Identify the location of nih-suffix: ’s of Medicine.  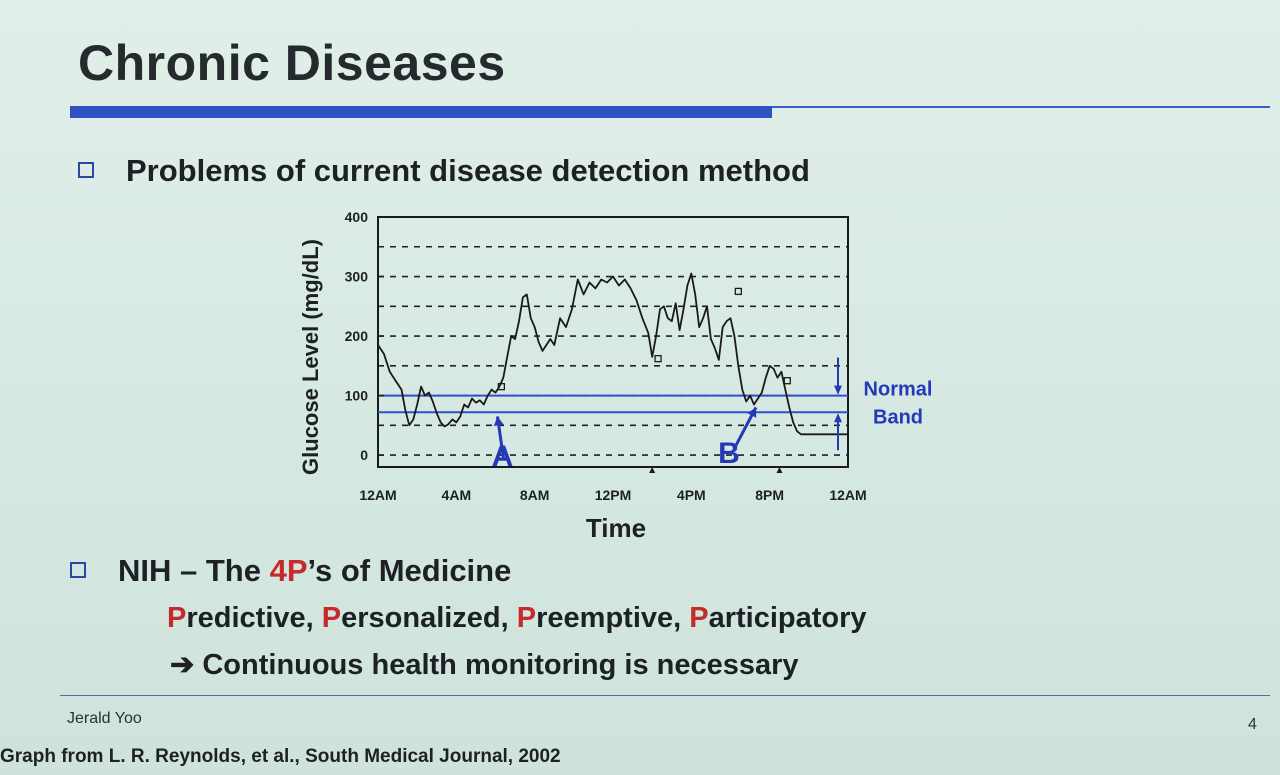
(409, 570).